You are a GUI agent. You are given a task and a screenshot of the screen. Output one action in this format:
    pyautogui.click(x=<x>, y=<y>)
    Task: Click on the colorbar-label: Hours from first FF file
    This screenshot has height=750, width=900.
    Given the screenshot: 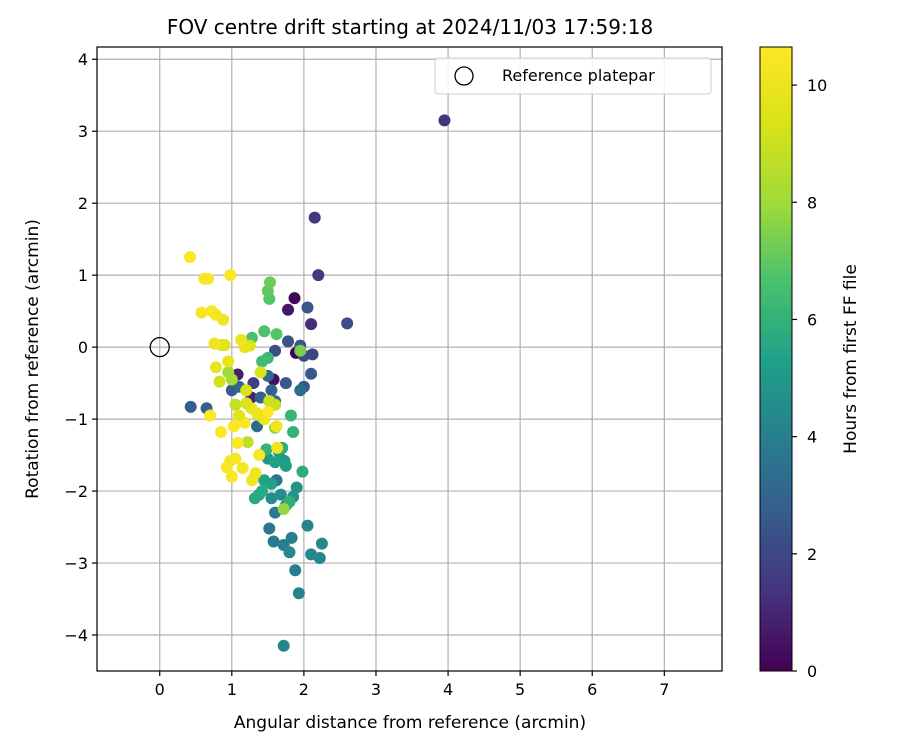 What is the action you would take?
    pyautogui.click(x=851, y=359)
    